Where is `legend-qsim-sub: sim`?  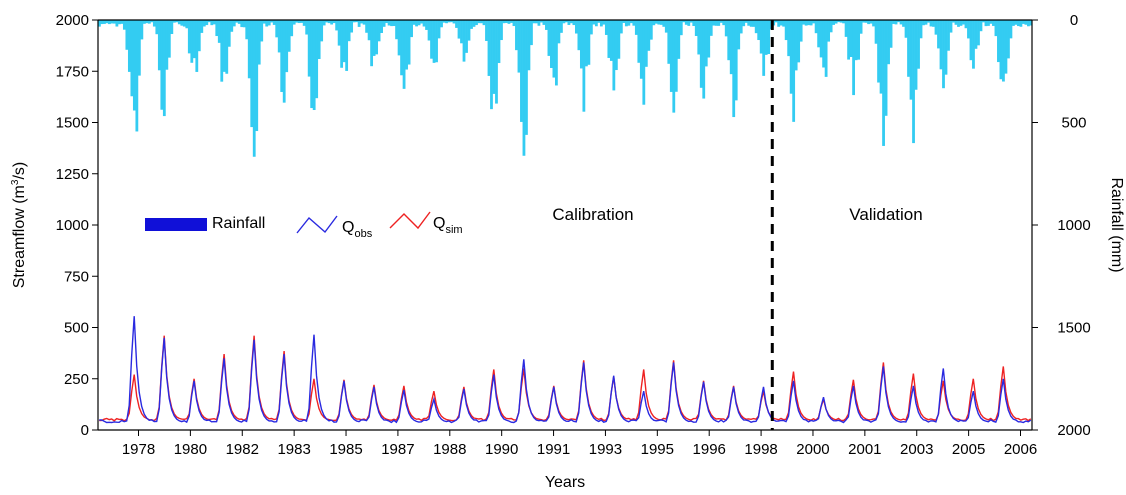
legend-qsim-sub: sim is located at coordinates (453, 230).